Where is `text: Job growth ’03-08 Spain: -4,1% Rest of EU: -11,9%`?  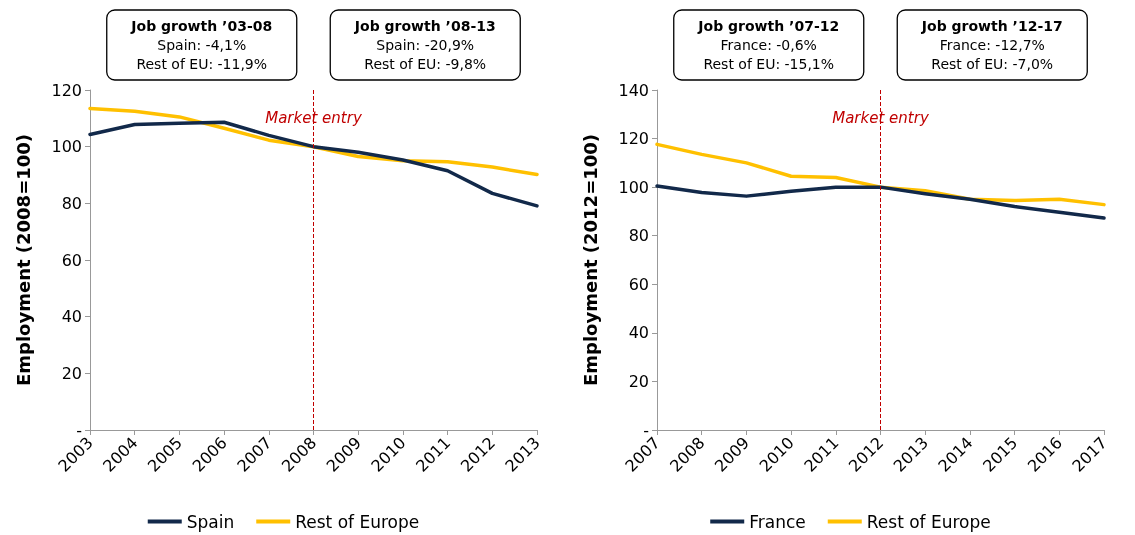 text: Job growth ’03-08 Spain: -4,1% Rest of EU: -11,9% is located at coordinates (201, 45).